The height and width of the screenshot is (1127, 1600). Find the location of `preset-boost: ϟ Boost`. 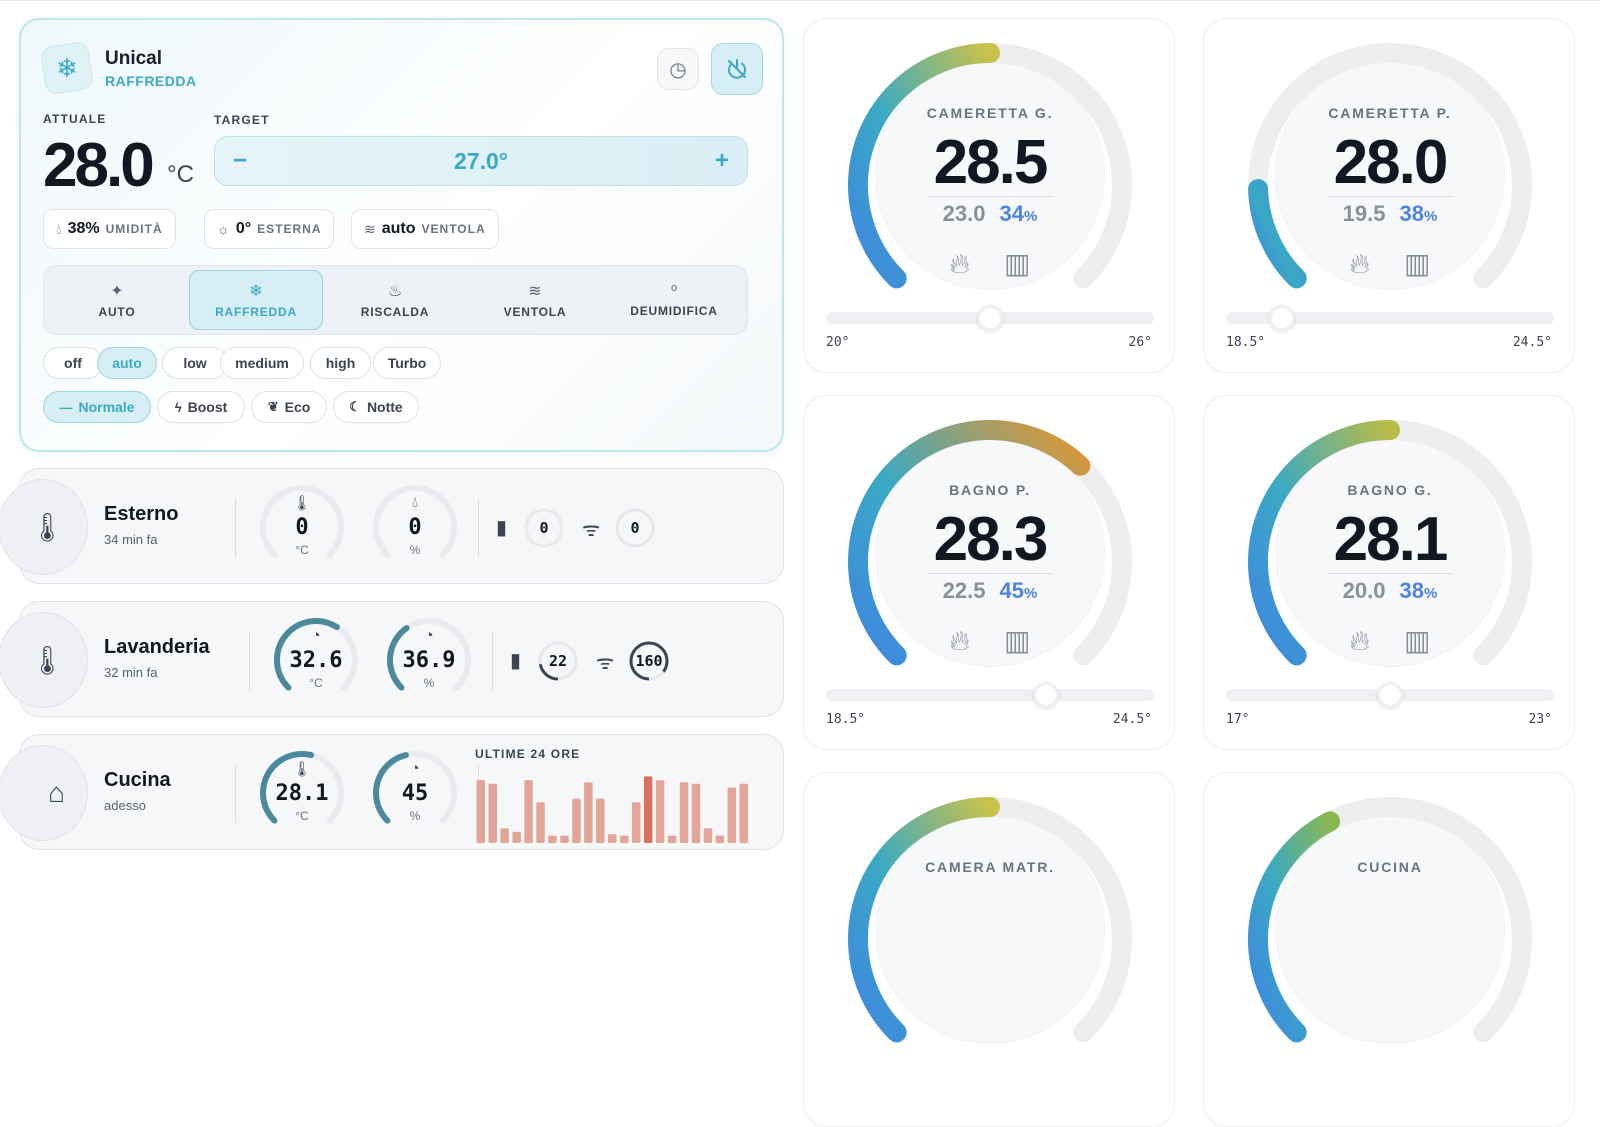

preset-boost: ϟ Boost is located at coordinates (201, 407).